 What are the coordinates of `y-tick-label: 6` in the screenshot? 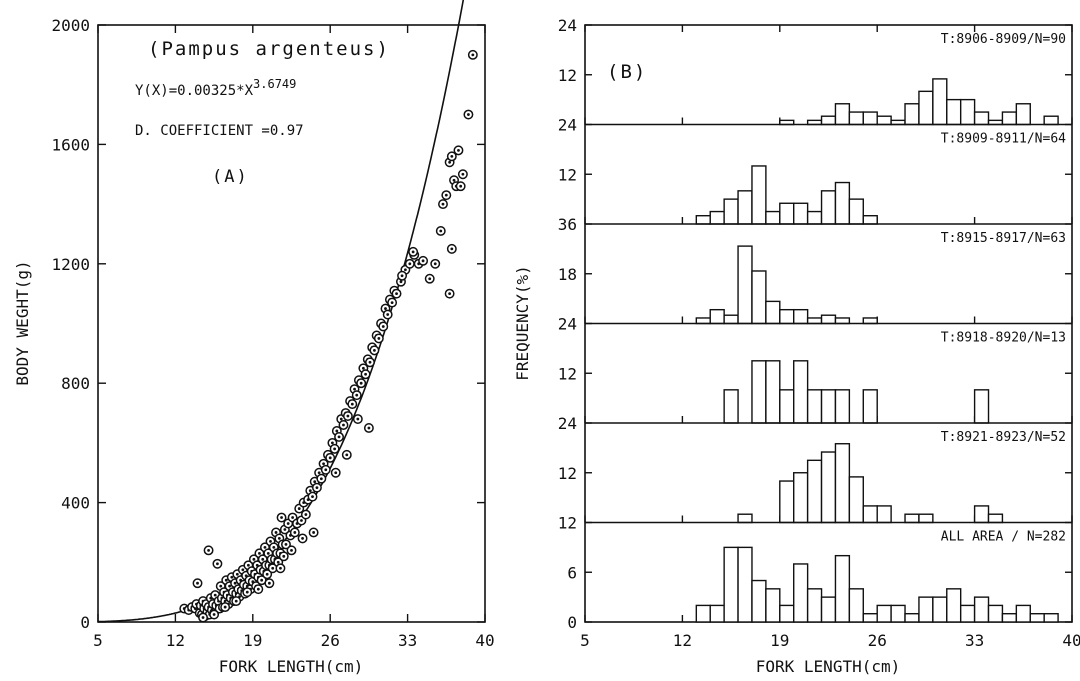 It's located at (572, 572).